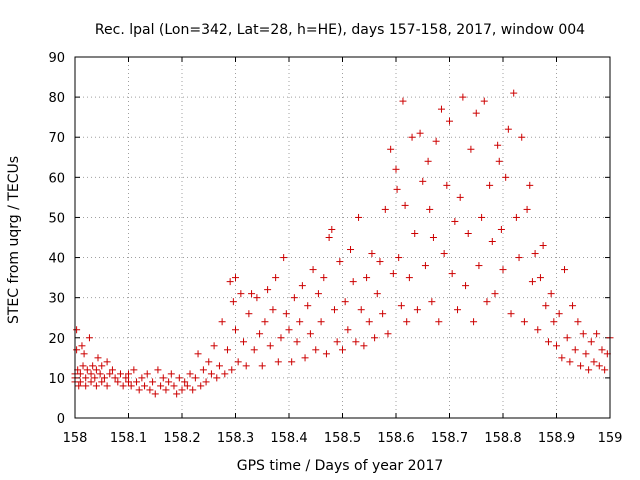 The height and width of the screenshot is (480, 640). What do you see at coordinates (342, 438) in the screenshot?
I see `x-tick-label: 158.5` at bounding box center [342, 438].